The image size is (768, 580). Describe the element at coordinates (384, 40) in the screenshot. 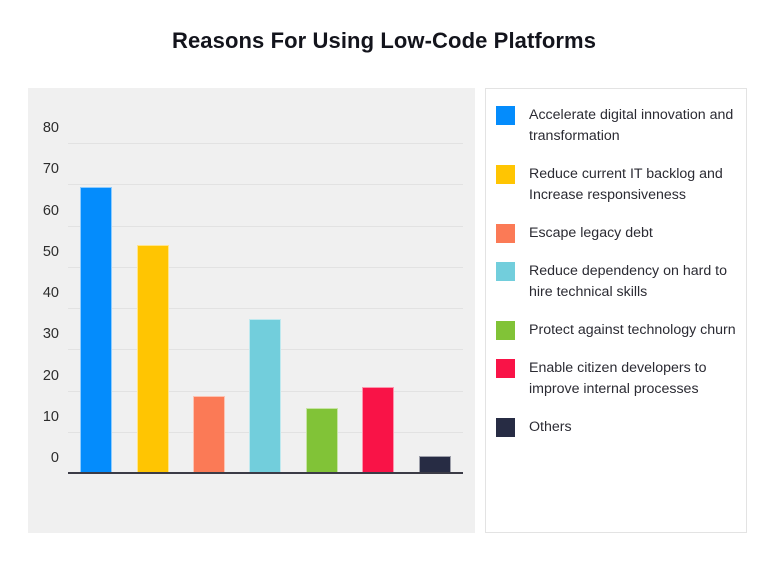

I see `chart-title: Reasons For Using Low-Code Platforms` at that location.